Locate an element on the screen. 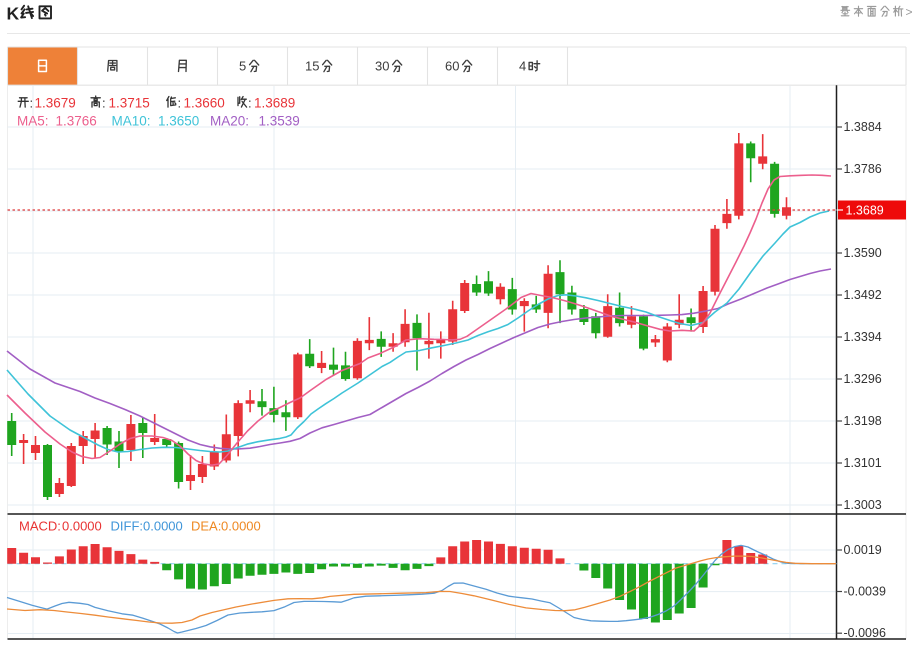  svg-text: 1.3660 is located at coordinates (204, 103).